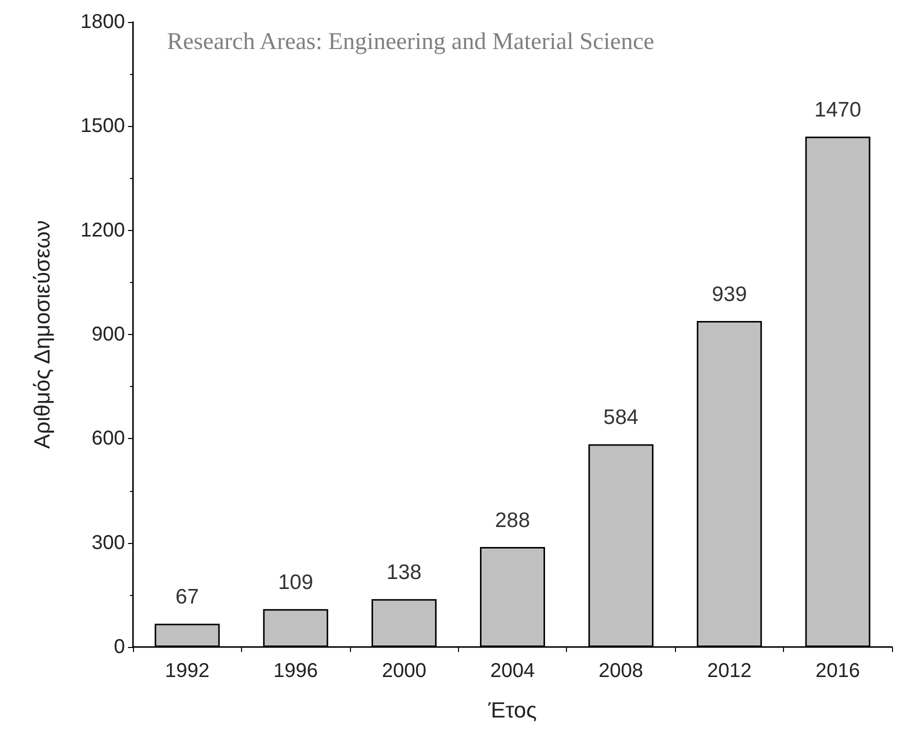 This screenshot has height=731, width=912. Describe the element at coordinates (187, 597) in the screenshot. I see `data-label: 67` at that location.